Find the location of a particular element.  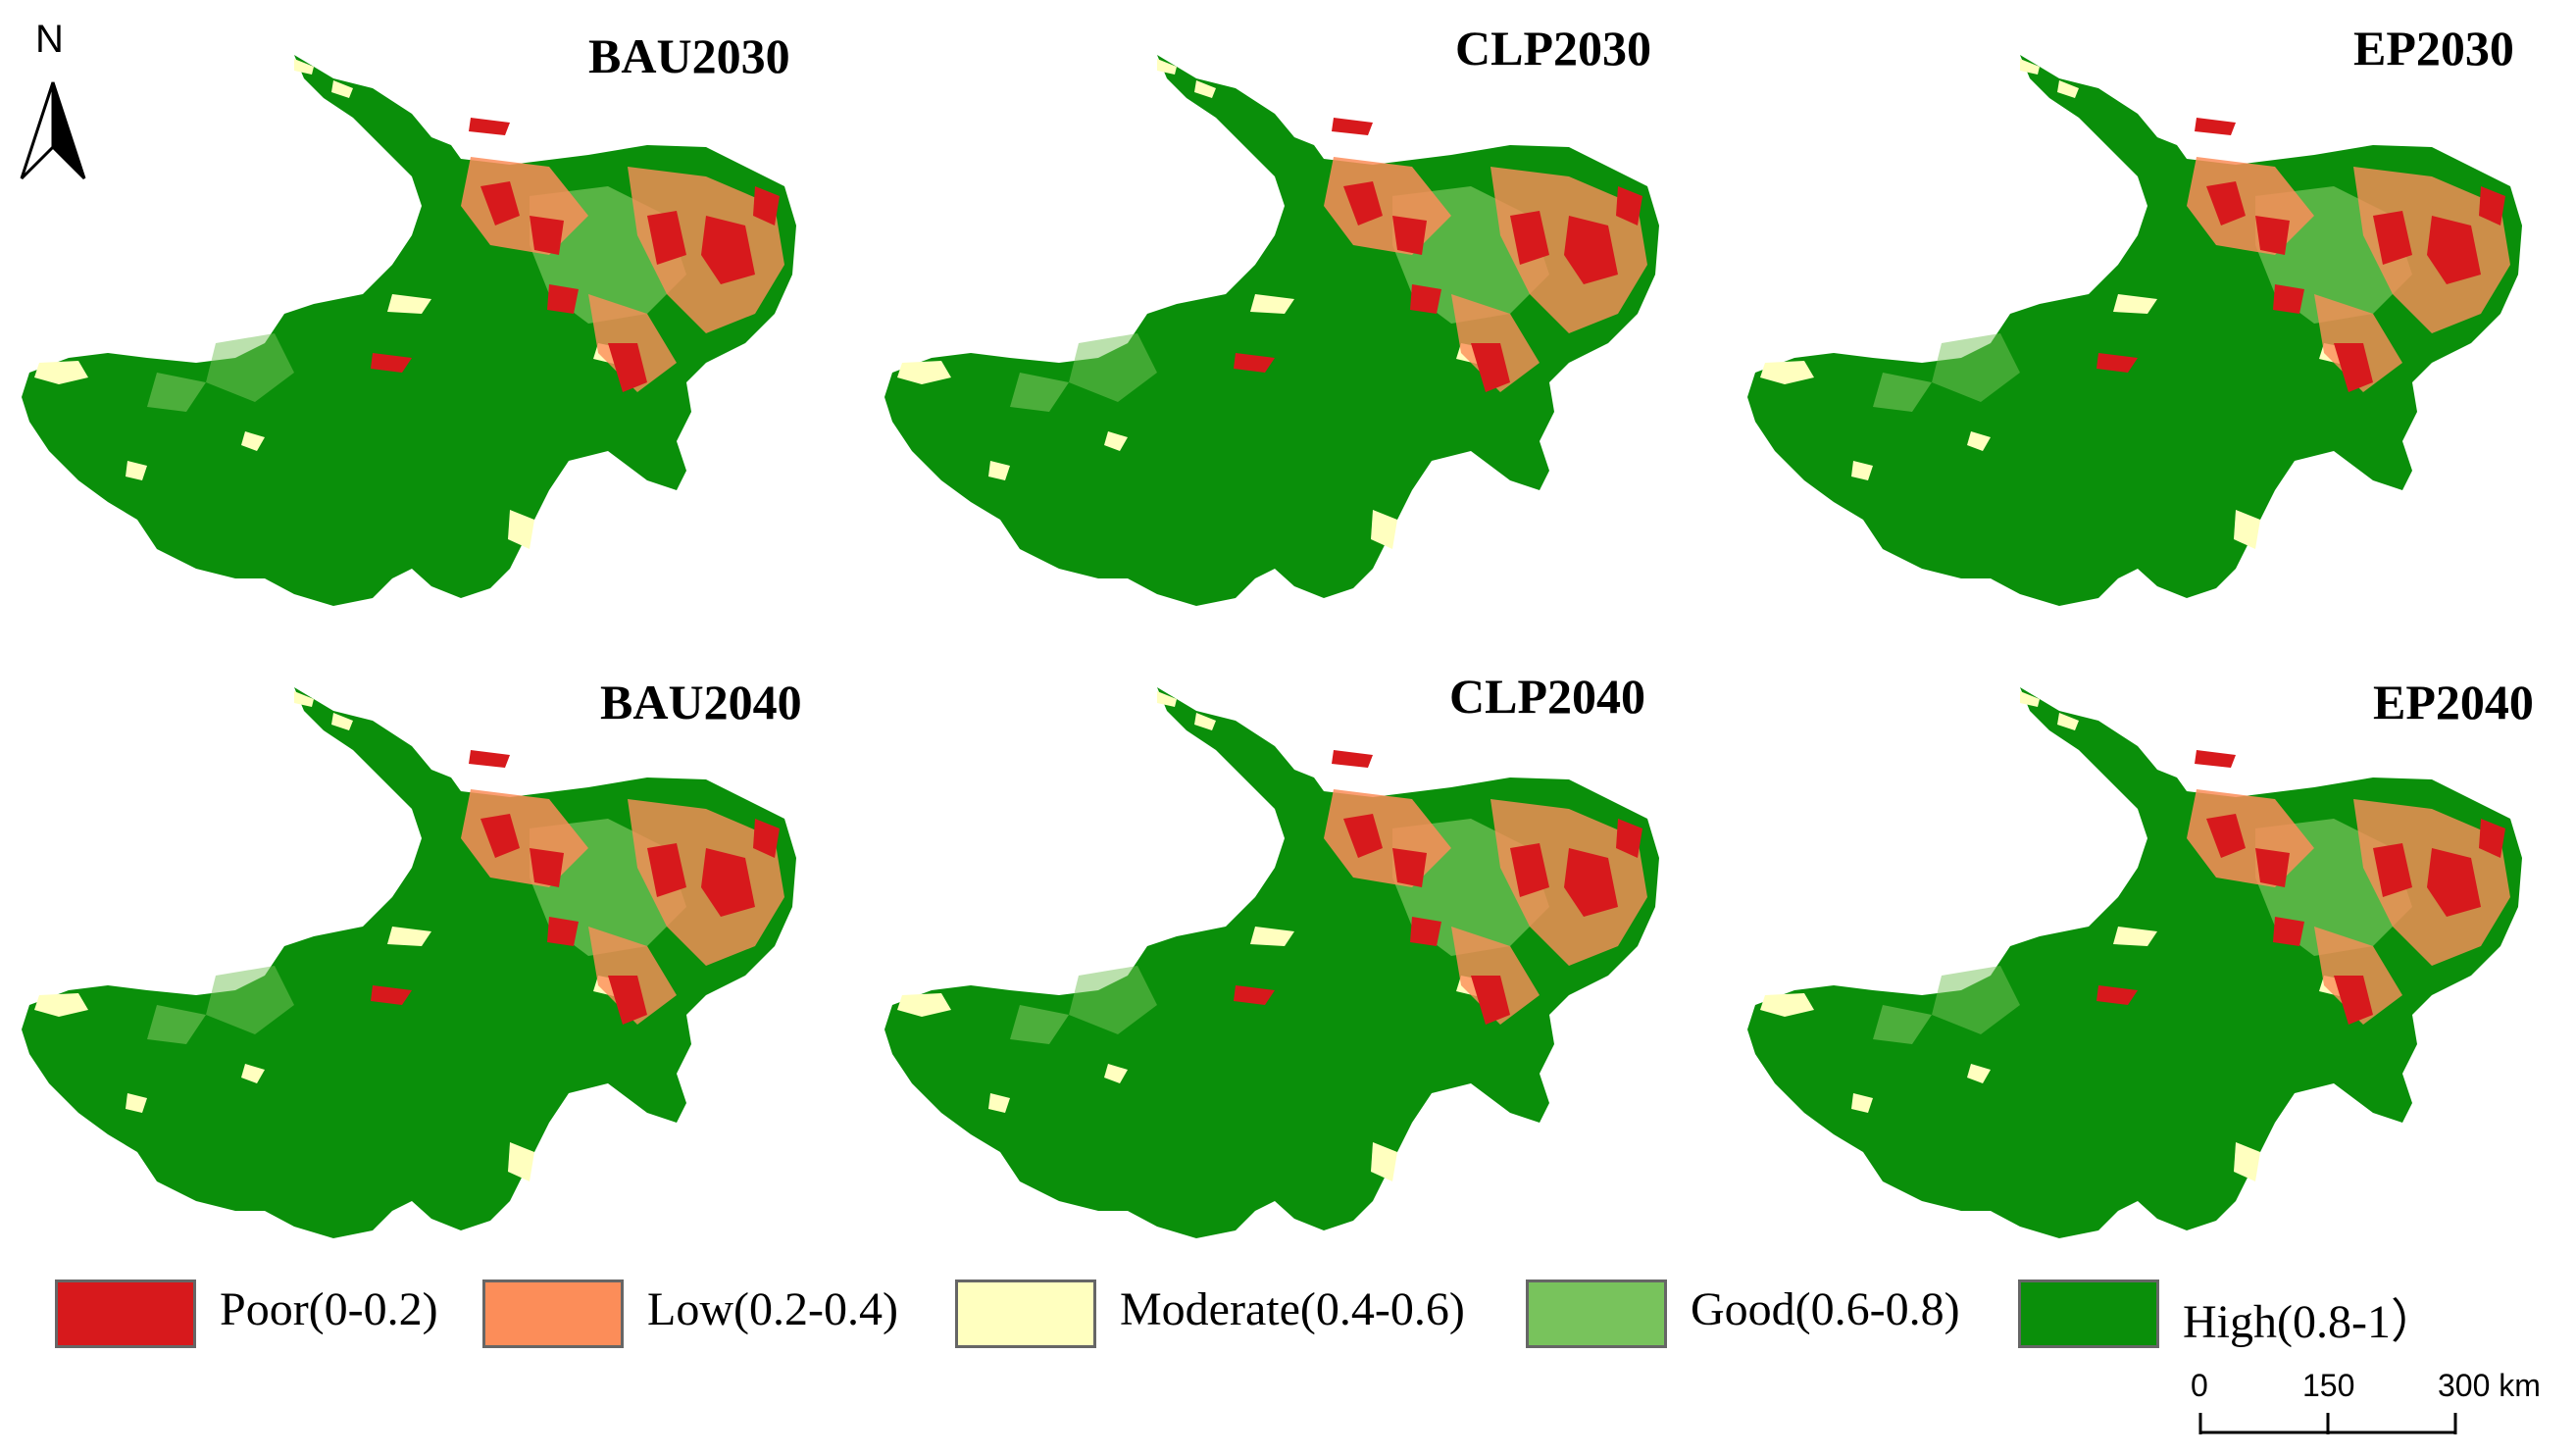

map-panel-ep2040: EP2040 is located at coordinates (2147, 965).